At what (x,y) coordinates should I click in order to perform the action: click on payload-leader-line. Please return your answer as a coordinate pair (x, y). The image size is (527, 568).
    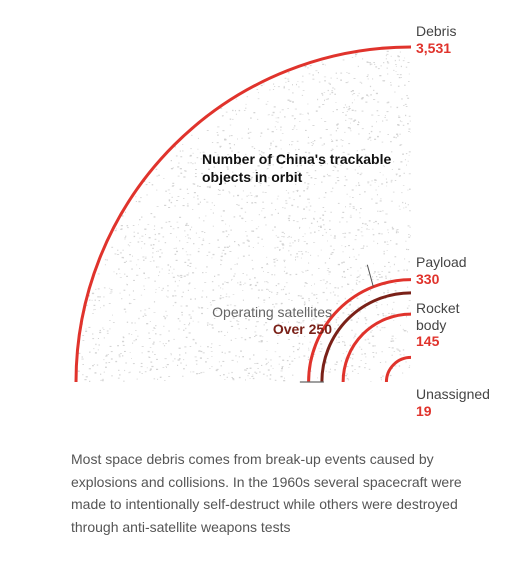
    Looking at the image, I should click on (370, 275).